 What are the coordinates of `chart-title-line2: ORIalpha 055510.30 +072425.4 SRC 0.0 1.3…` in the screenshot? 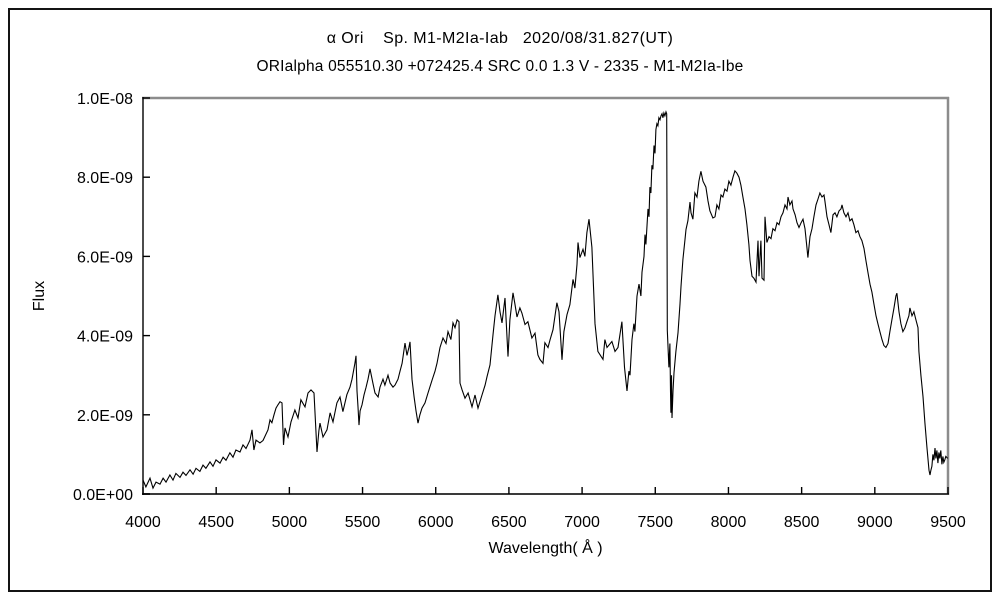 It's located at (500, 66).